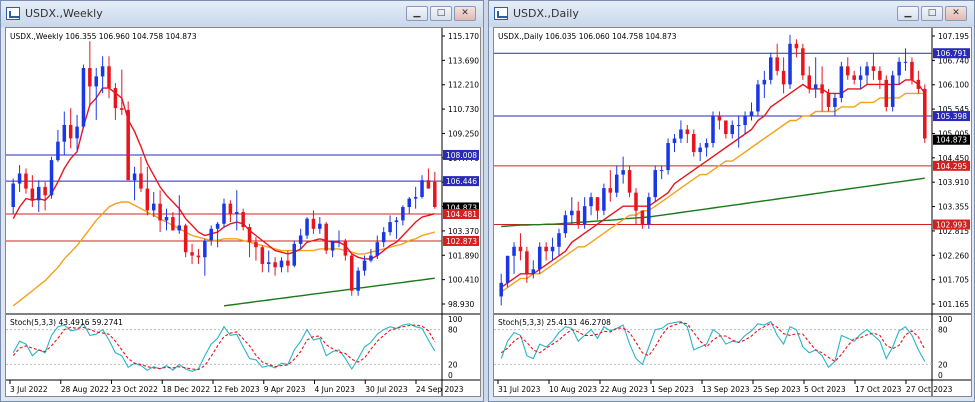  What do you see at coordinates (463, 231) in the screenshot?
I see `price-tick-label: 103.370` at bounding box center [463, 231].